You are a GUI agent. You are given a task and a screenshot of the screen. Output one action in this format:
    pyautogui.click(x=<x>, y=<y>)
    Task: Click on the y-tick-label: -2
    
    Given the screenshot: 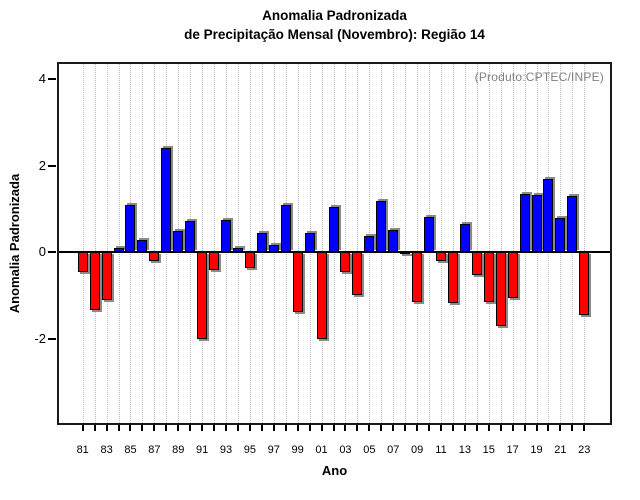 What is the action you would take?
    pyautogui.click(x=40, y=338)
    